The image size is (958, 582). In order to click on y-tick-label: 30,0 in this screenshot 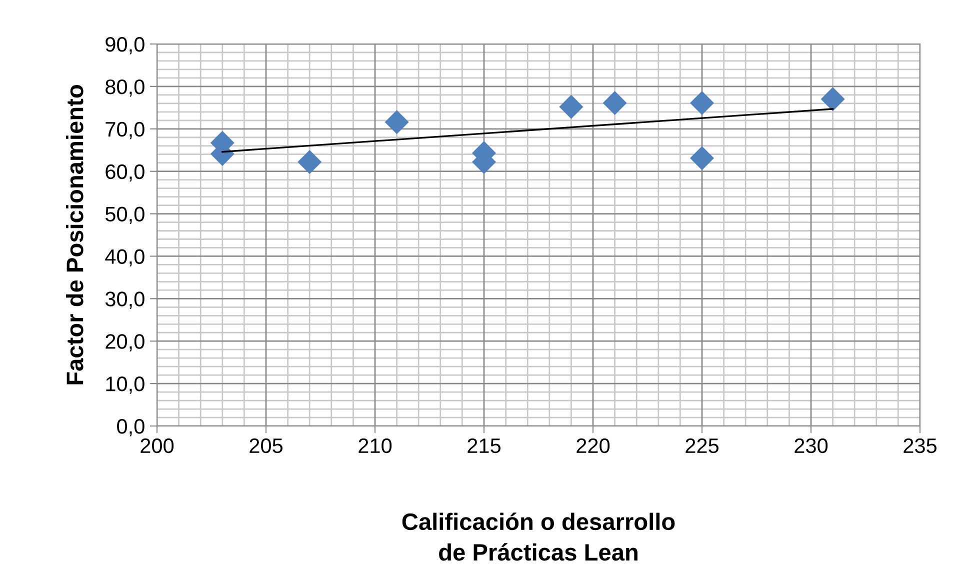, I will do `click(124, 300)`.